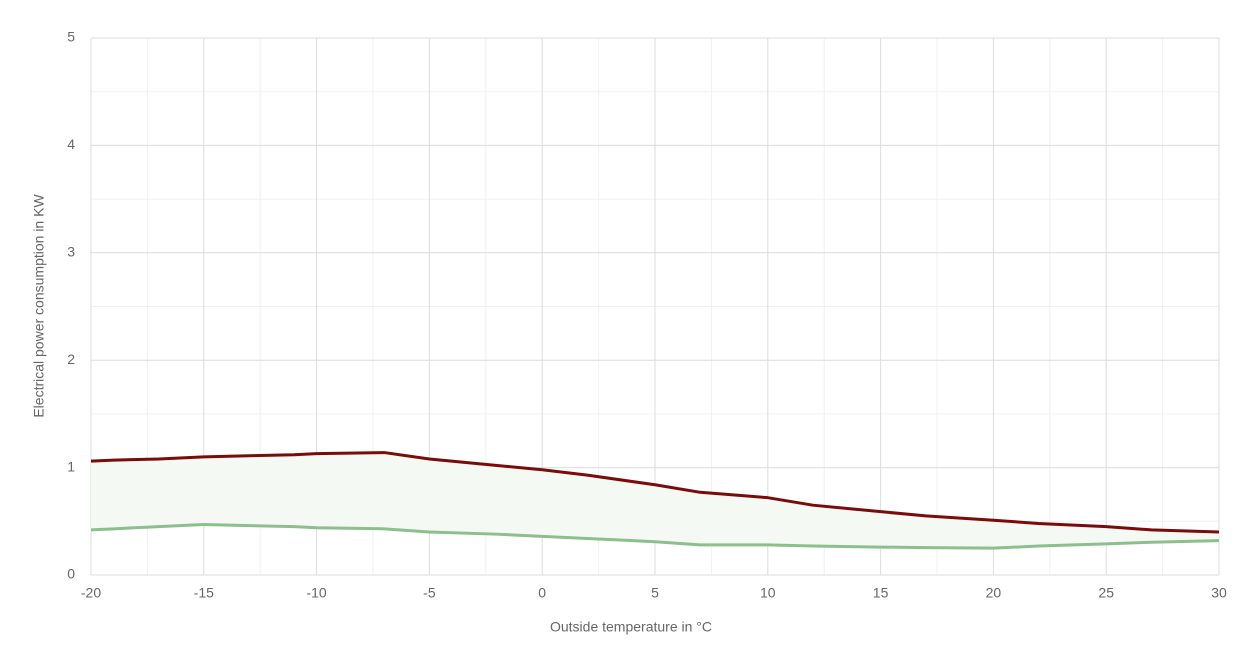  What do you see at coordinates (994, 593) in the screenshot?
I see `x-tick-label: 20` at bounding box center [994, 593].